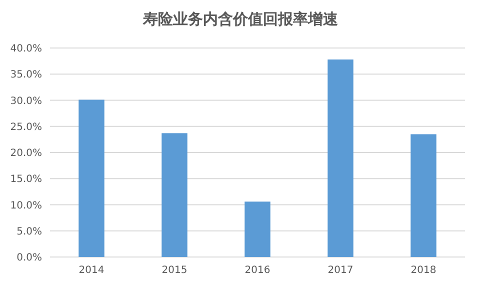  I want to click on x-tick-label: 2015, so click(175, 270).